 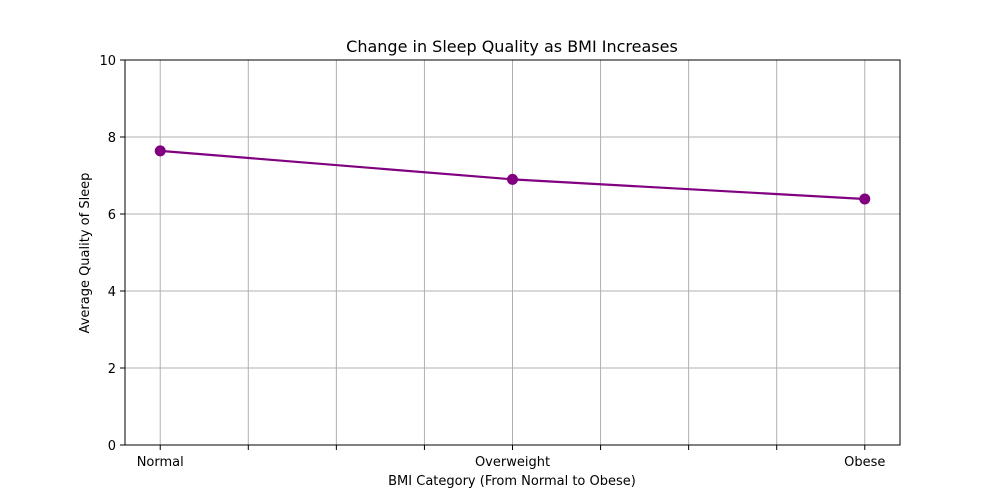 What do you see at coordinates (512, 462) in the screenshot?
I see `x-tick-label: Overweight` at bounding box center [512, 462].